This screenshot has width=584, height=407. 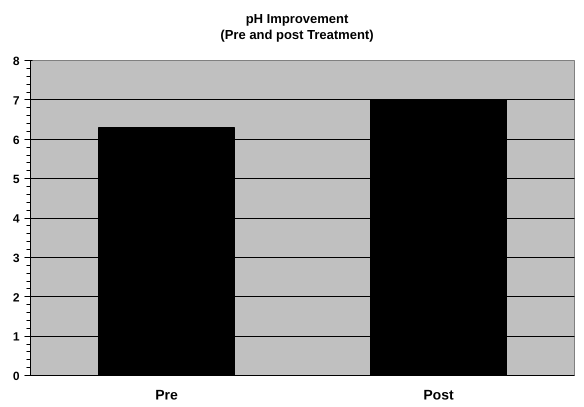 What do you see at coordinates (166, 394) in the screenshot?
I see `x-tick-label: Pre` at bounding box center [166, 394].